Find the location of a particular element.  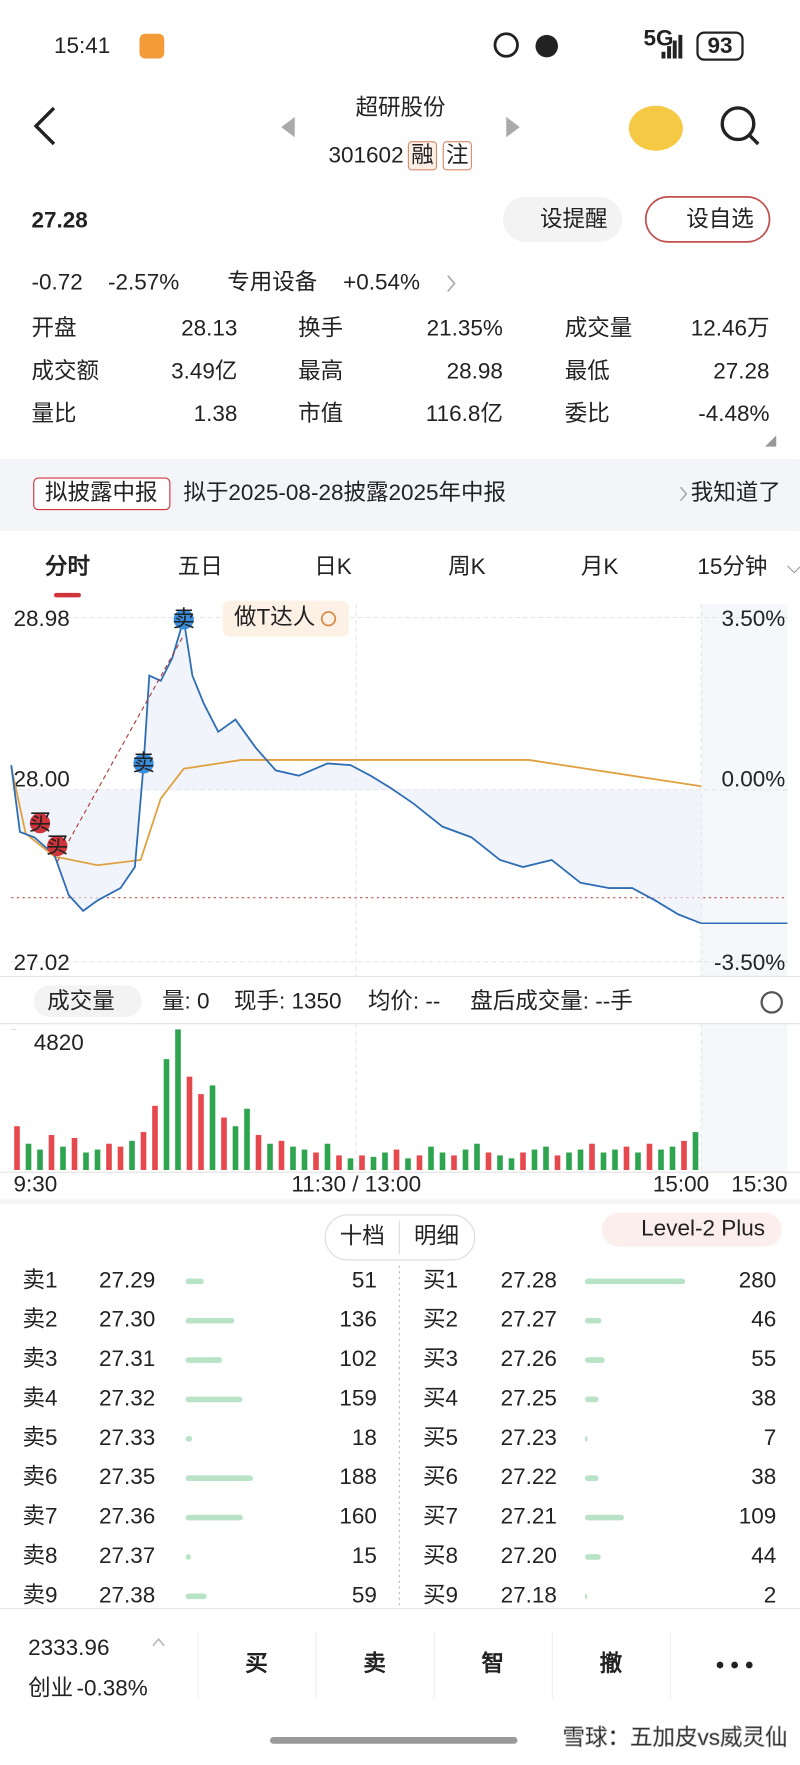

book-tab: 十档 is located at coordinates (362, 1235).